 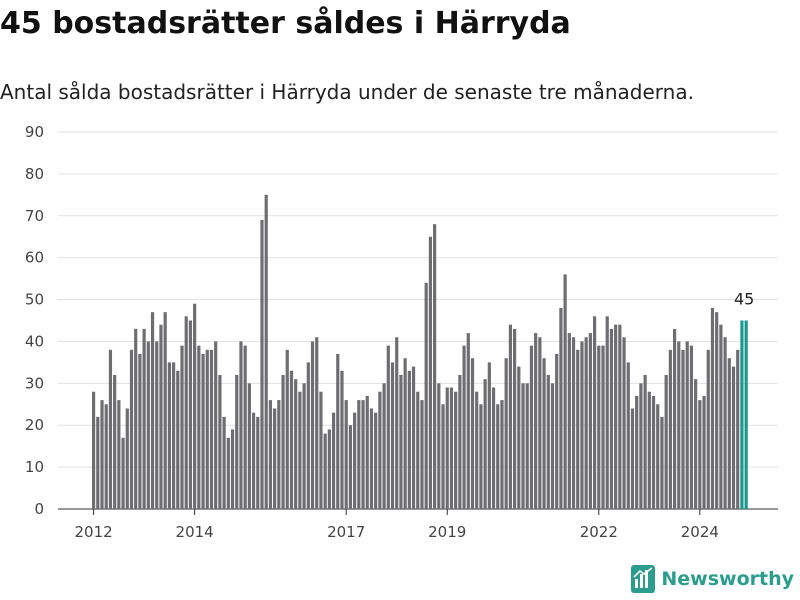 What do you see at coordinates (346, 532) in the screenshot?
I see `x-tick-label: 2017` at bounding box center [346, 532].